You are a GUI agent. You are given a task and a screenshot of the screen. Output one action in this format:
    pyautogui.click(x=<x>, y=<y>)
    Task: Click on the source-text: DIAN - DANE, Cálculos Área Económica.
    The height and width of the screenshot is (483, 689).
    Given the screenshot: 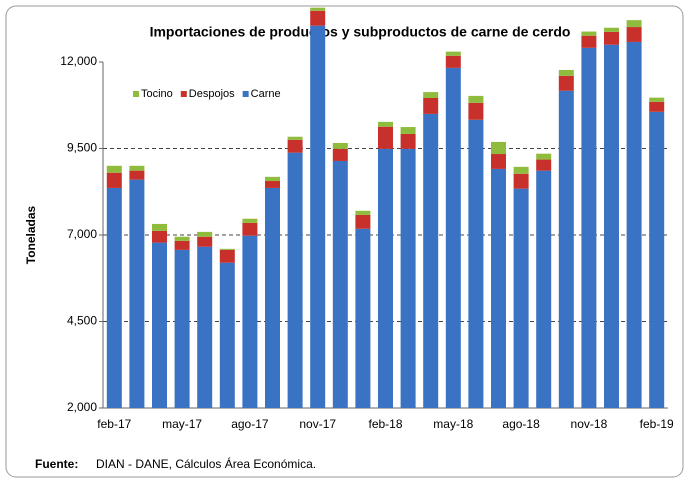 What is the action you would take?
    pyautogui.click(x=206, y=463)
    